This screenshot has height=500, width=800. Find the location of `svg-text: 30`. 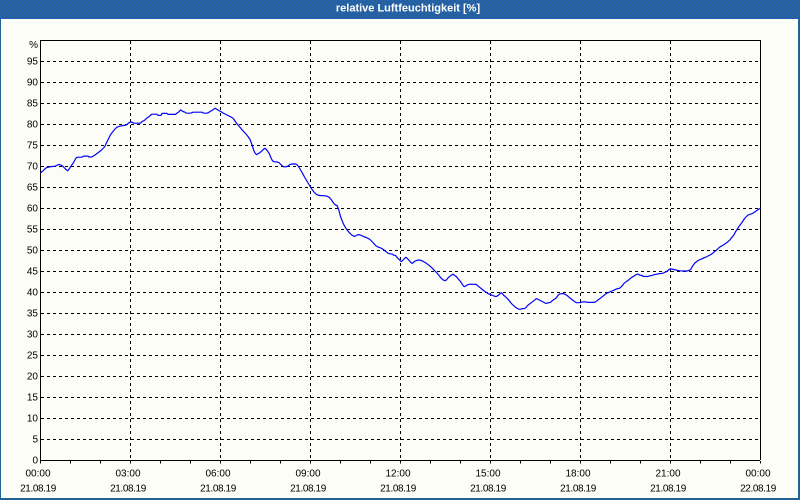

svg-text: 30 is located at coordinates (33, 335).